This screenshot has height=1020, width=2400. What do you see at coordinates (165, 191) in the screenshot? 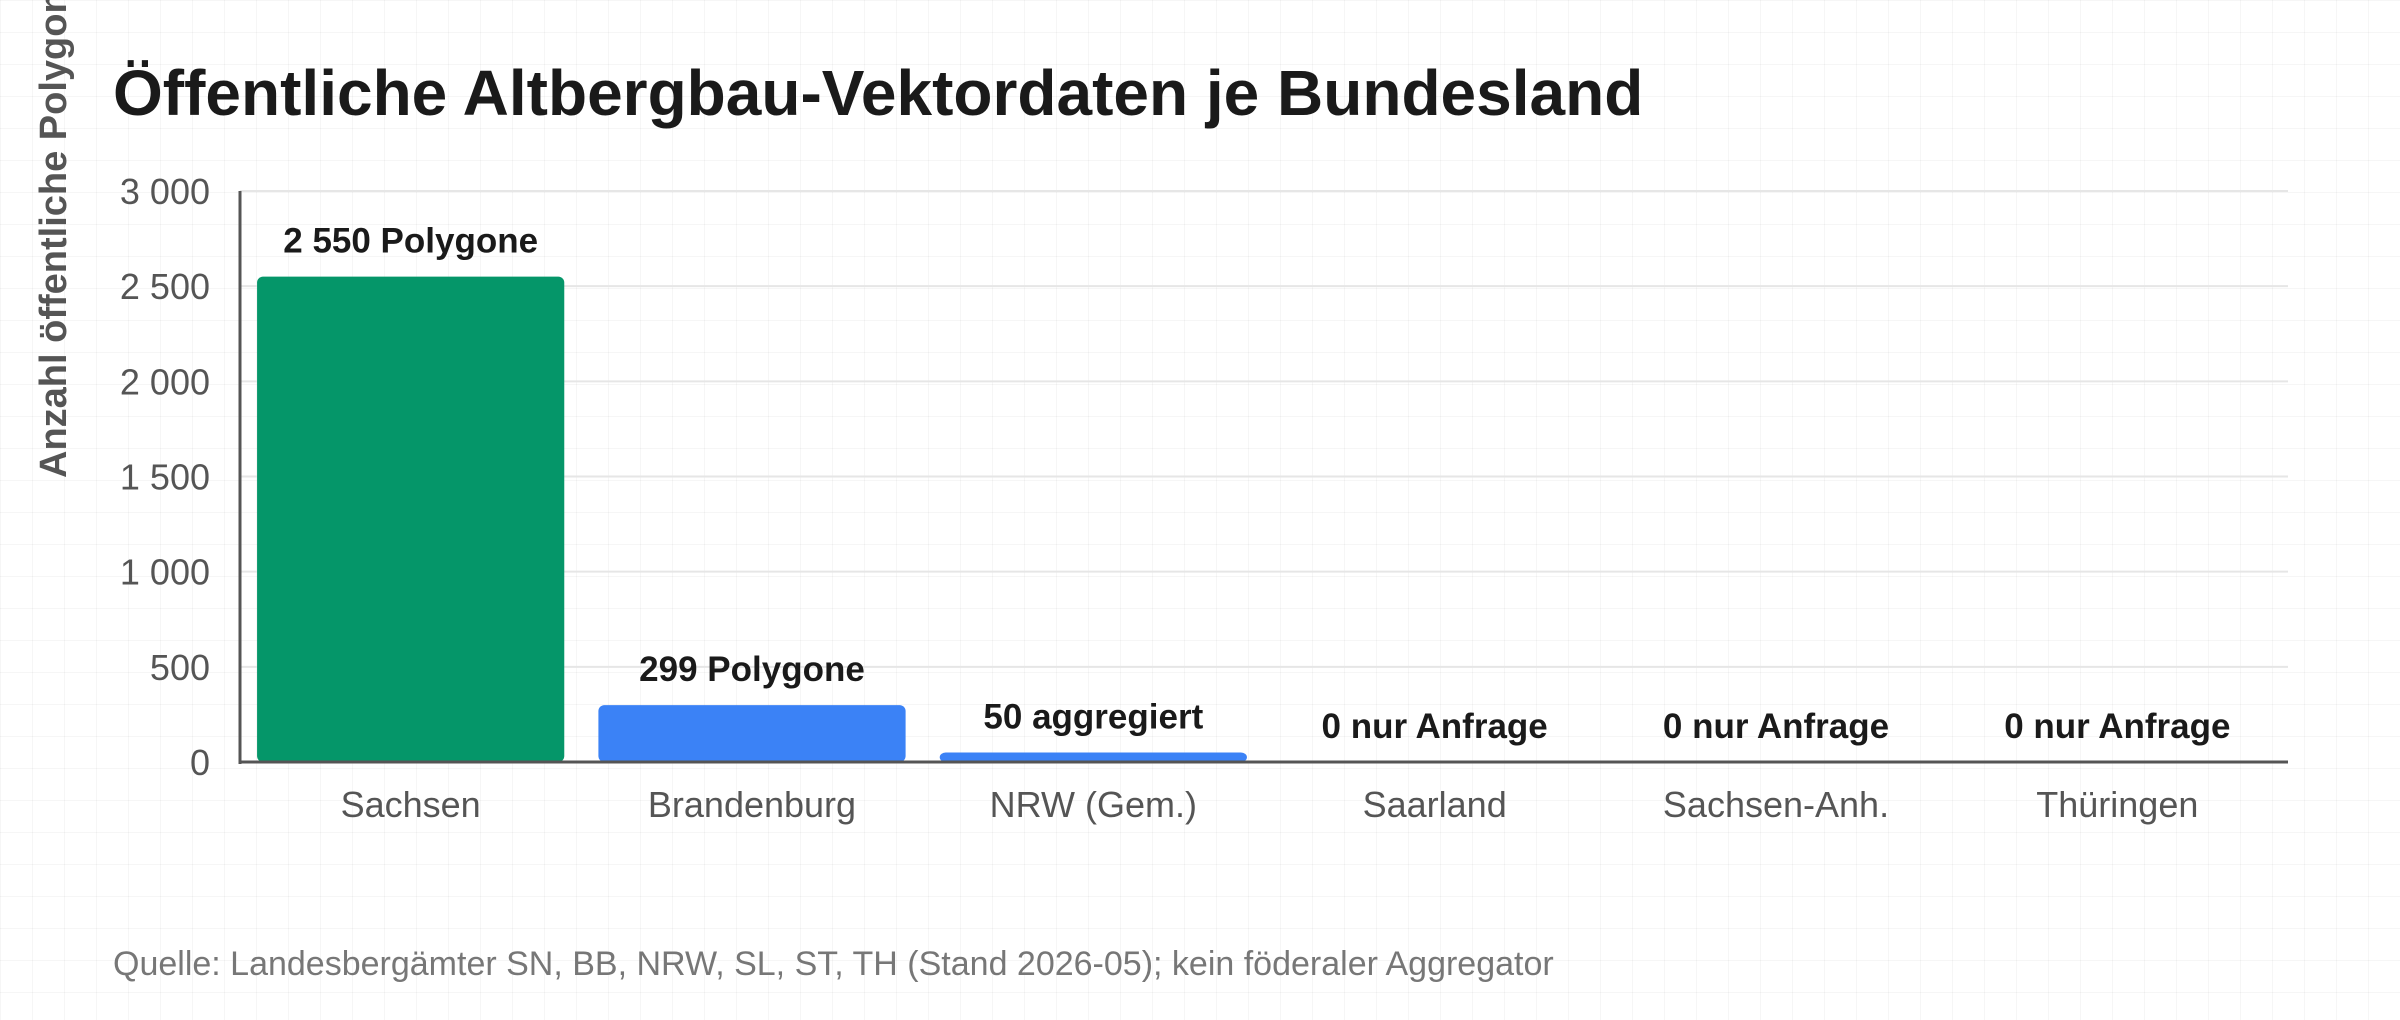
I see `y-tick-label: 3 000` at bounding box center [165, 191].